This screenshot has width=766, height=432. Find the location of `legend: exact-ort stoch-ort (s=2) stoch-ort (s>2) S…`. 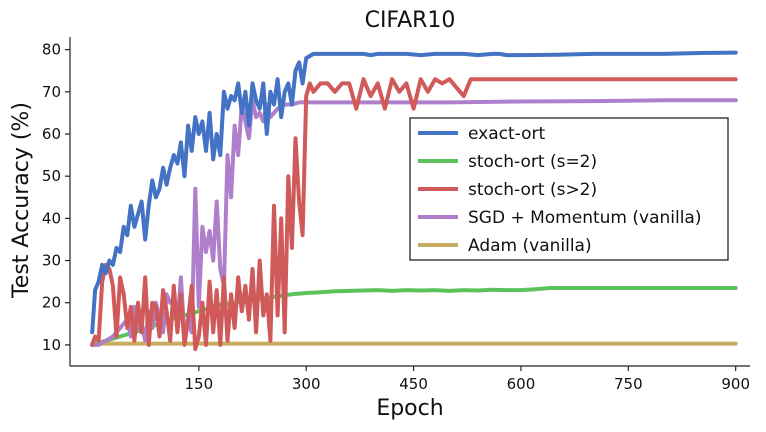

legend: exact-ort stoch-ort (s=2) stoch-ort (s>2) S… is located at coordinates (569, 189).